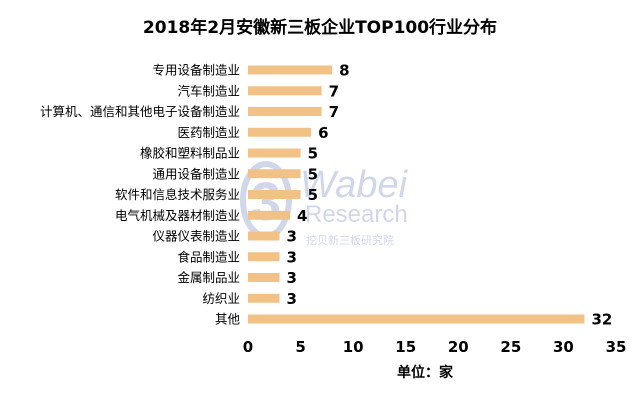 This screenshot has width=640, height=404. I want to click on category-label: 橡胶和塑料制品业, so click(190, 153).